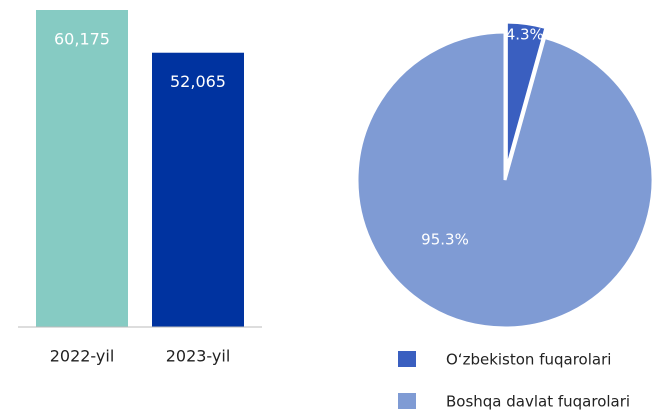 The image size is (664, 412). What do you see at coordinates (528, 360) in the screenshot?
I see `legend-label: O‘zbekiston fuqarolari` at bounding box center [528, 360].